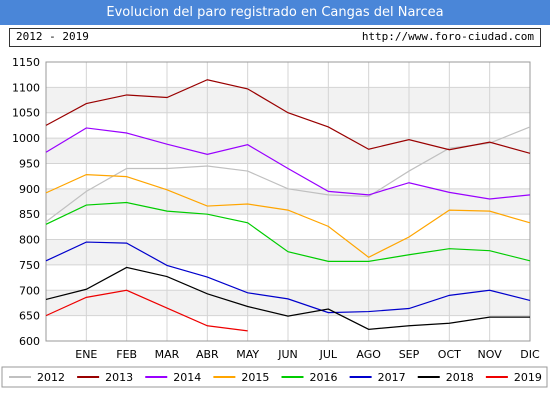 The height and width of the screenshot is (400, 550). What do you see at coordinates (126, 354) in the screenshot?
I see `x-tick-label: FEB` at bounding box center [126, 354].